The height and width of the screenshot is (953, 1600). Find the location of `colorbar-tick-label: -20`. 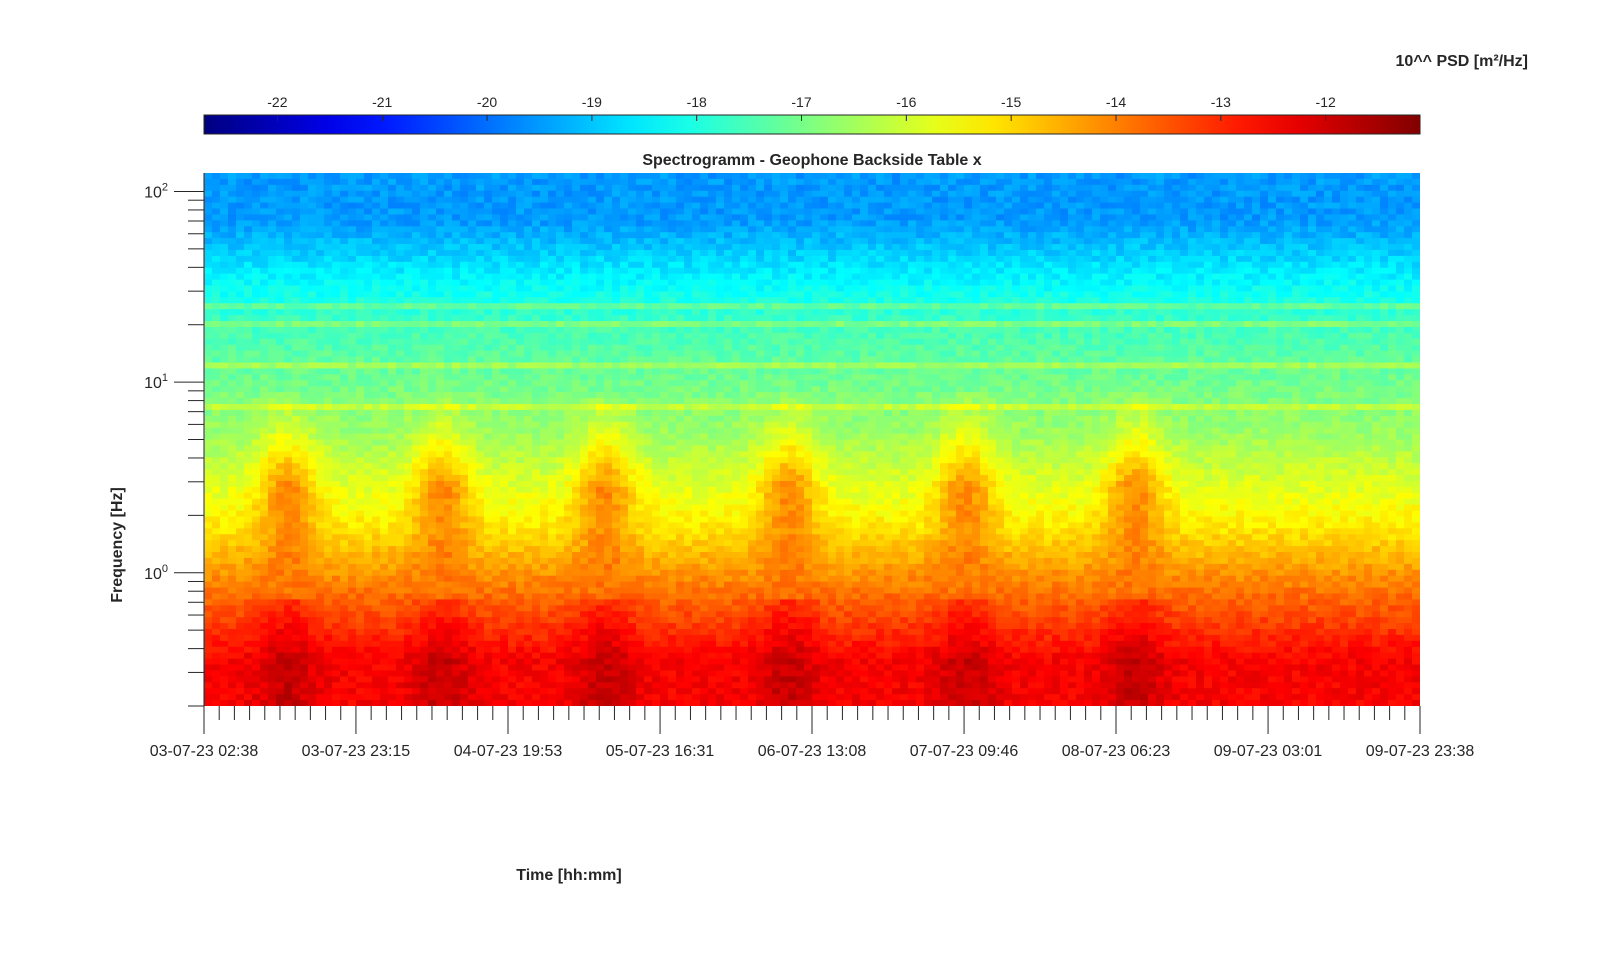

colorbar-tick-label: -20 is located at coordinates (487, 102).